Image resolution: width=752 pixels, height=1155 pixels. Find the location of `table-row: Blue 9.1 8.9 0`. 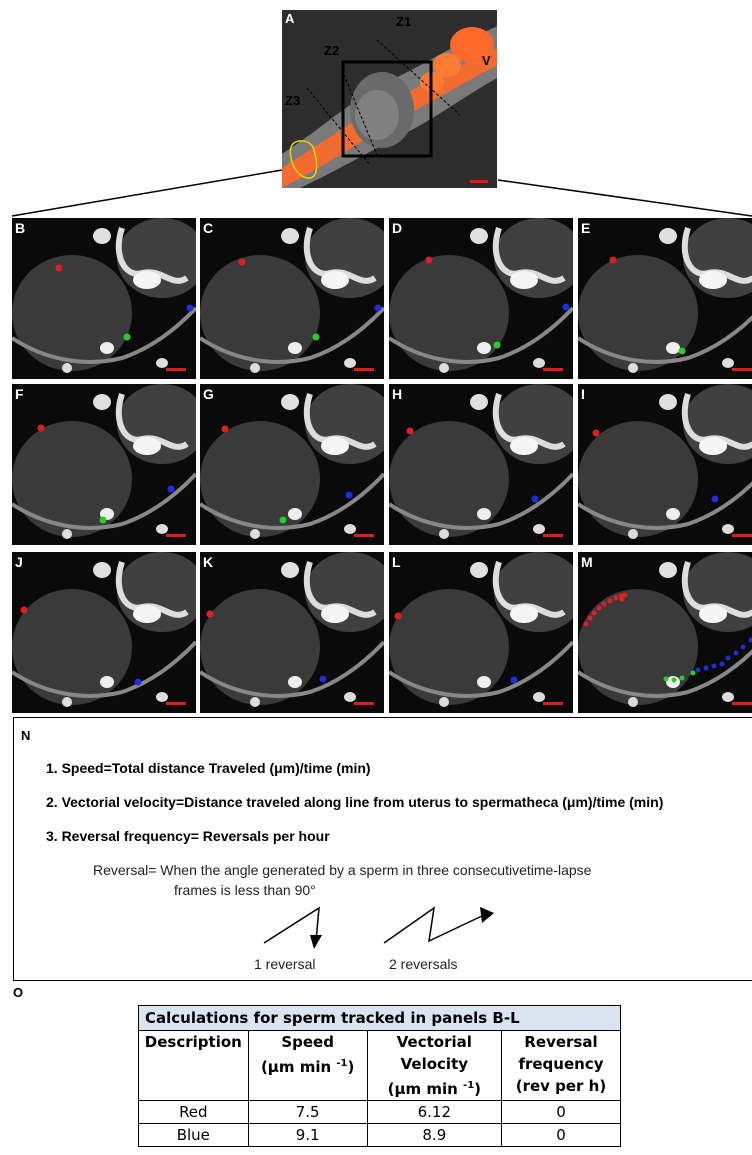

table-row: Blue 9.1 8.9 0 is located at coordinates (380, 1135).